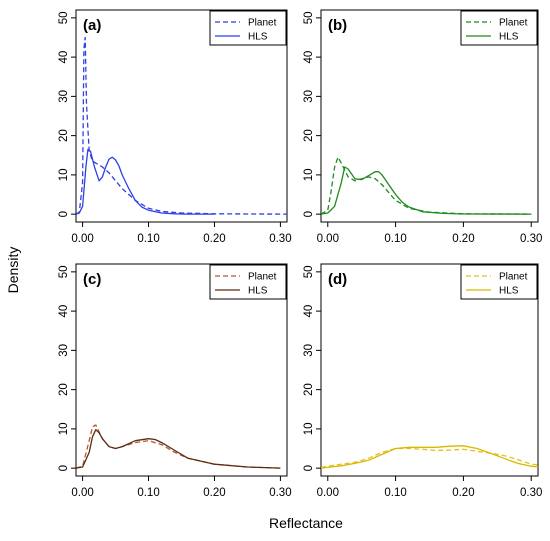 This screenshot has width=550, height=541. I want to click on panel-label: (a), so click(92, 25).